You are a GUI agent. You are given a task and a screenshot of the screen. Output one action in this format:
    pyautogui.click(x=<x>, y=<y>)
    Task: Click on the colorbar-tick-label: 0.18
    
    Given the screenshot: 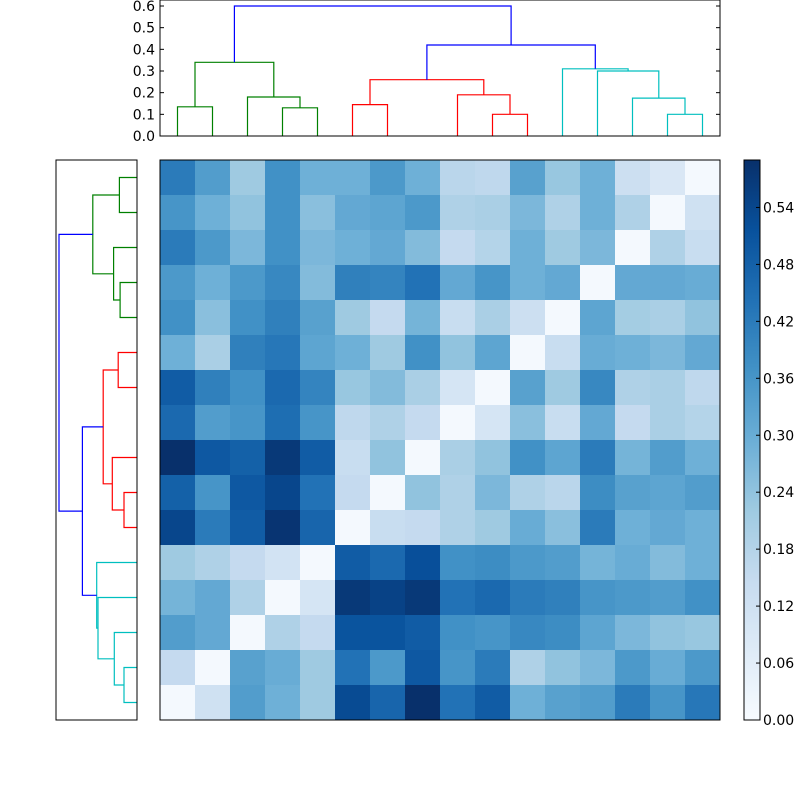 What is the action you would take?
    pyautogui.click(x=778, y=550)
    